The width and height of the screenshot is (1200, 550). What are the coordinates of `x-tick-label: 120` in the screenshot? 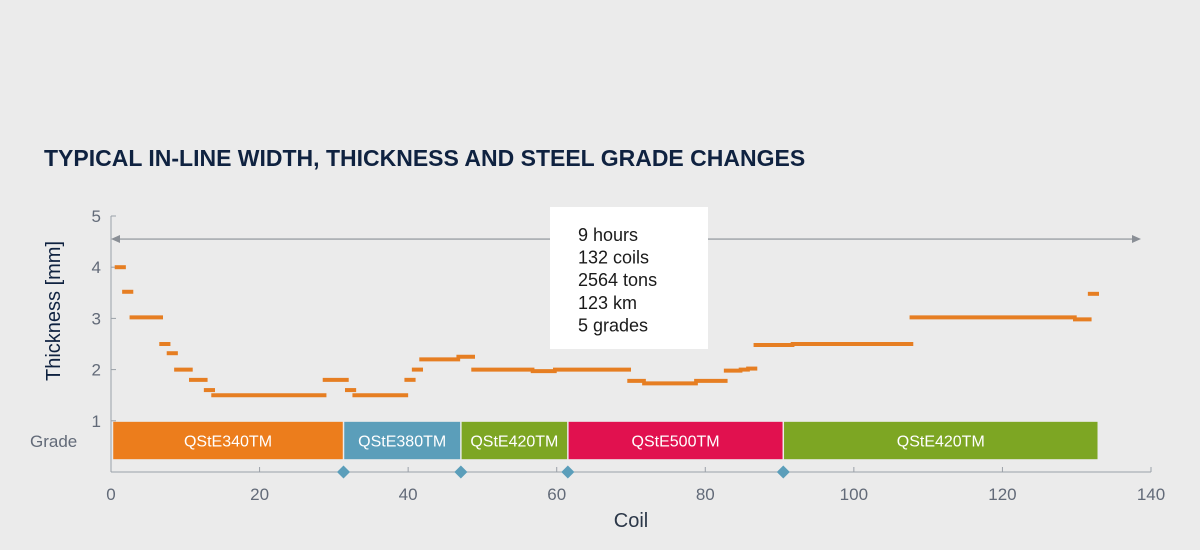 It's located at (1002, 494).